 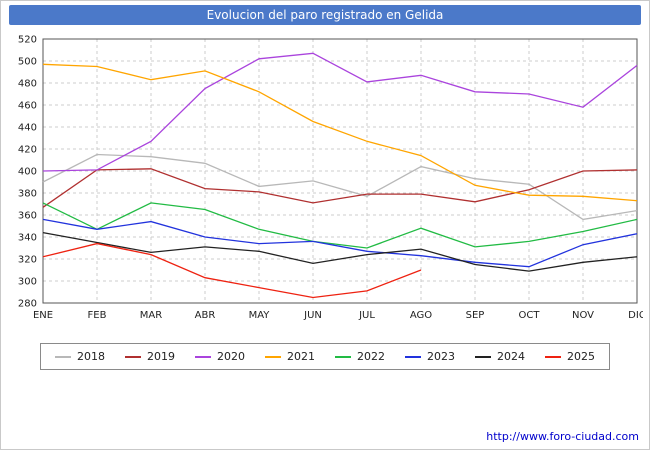 I want to click on y-tick-label: 300, so click(x=27, y=282).